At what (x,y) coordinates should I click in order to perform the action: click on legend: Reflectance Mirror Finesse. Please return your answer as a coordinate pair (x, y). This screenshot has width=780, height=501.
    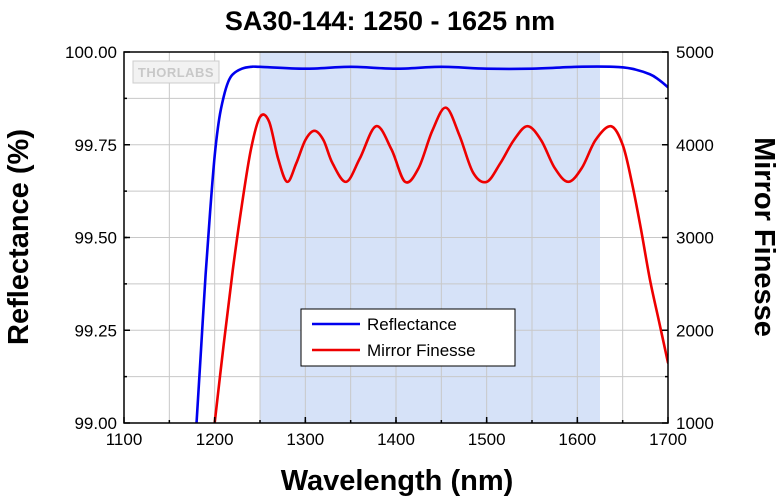
    Looking at the image, I should click on (408, 337).